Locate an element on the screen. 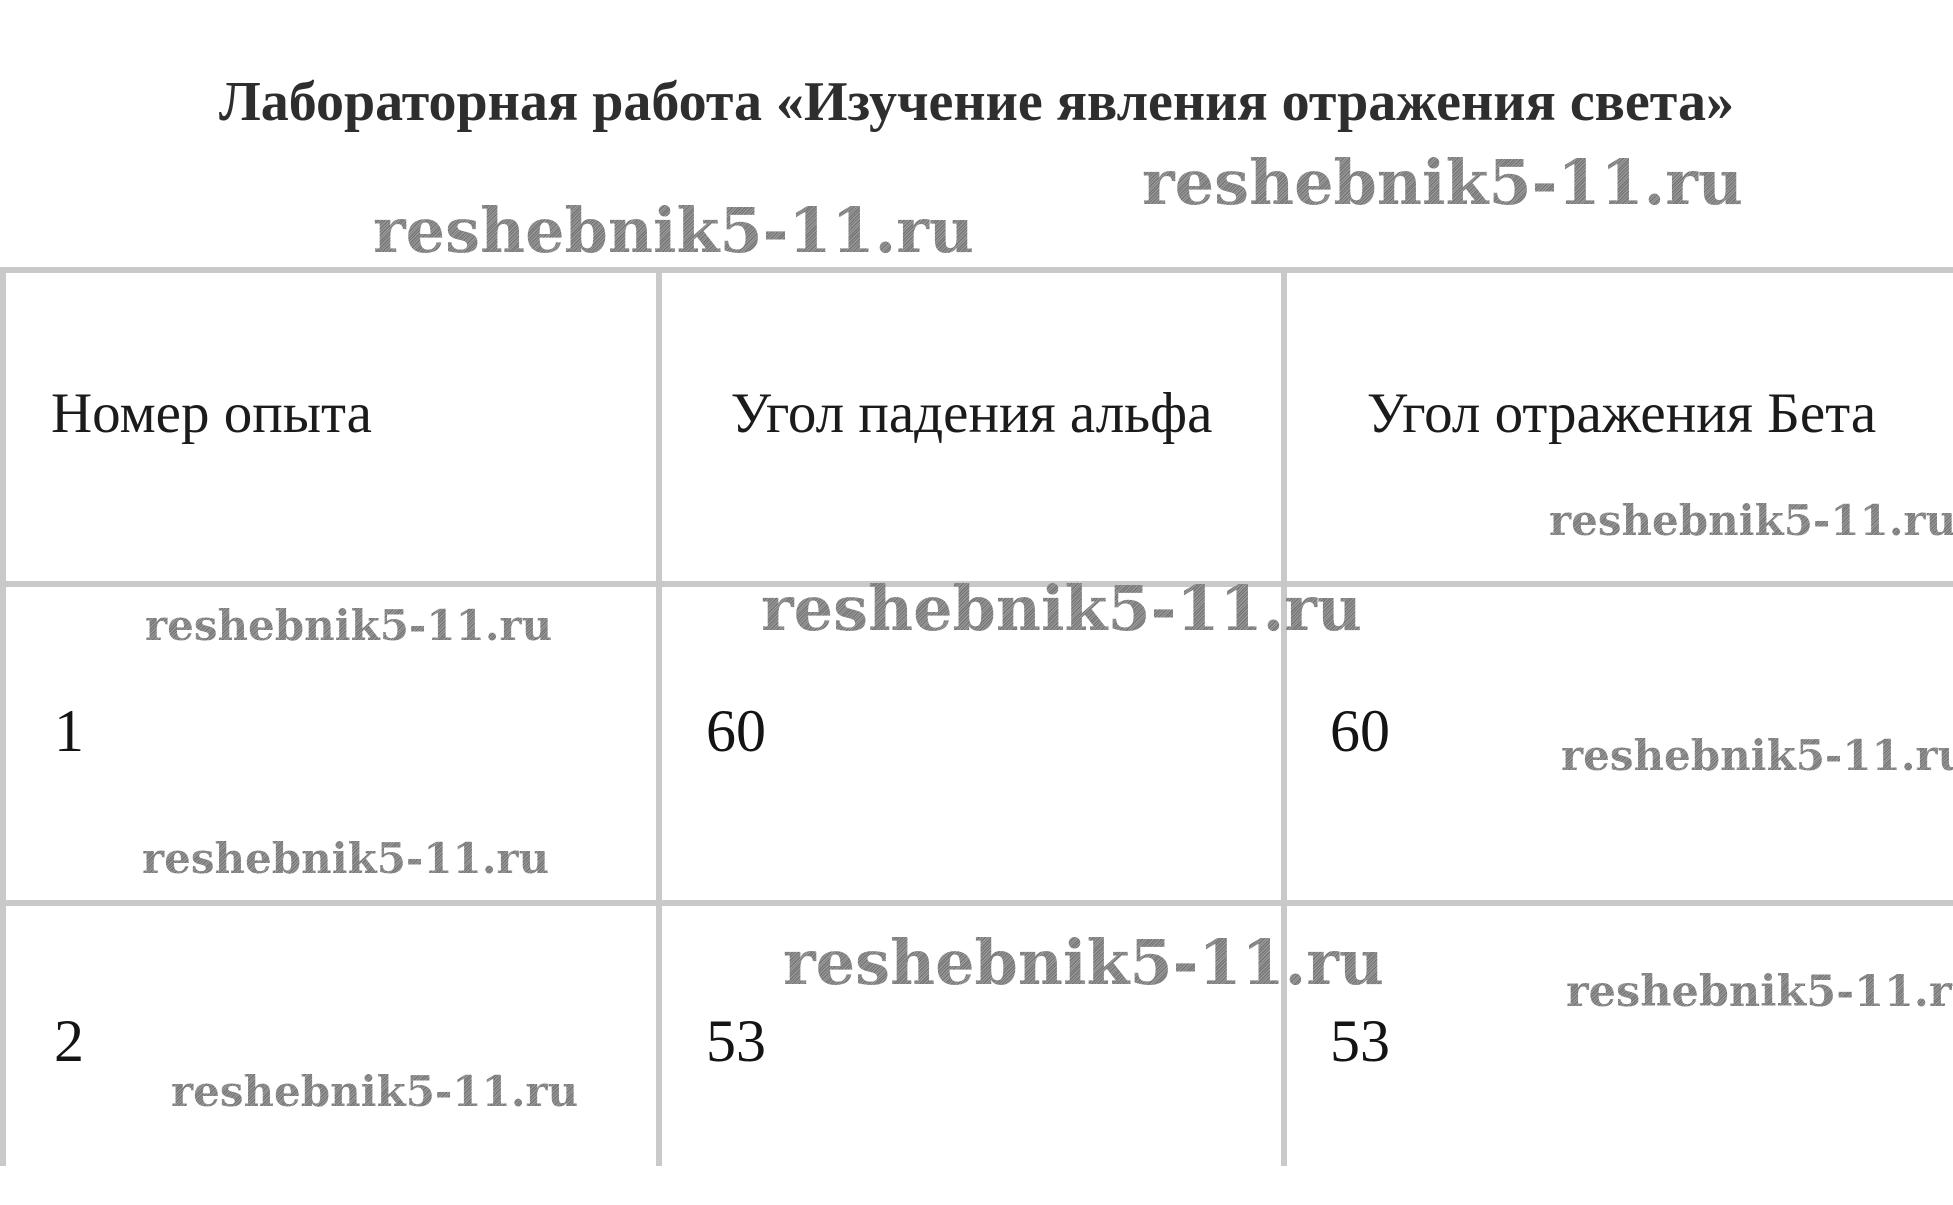 The width and height of the screenshot is (1953, 1205). cell-experiment-number: 2 is located at coordinates (331, 1033).